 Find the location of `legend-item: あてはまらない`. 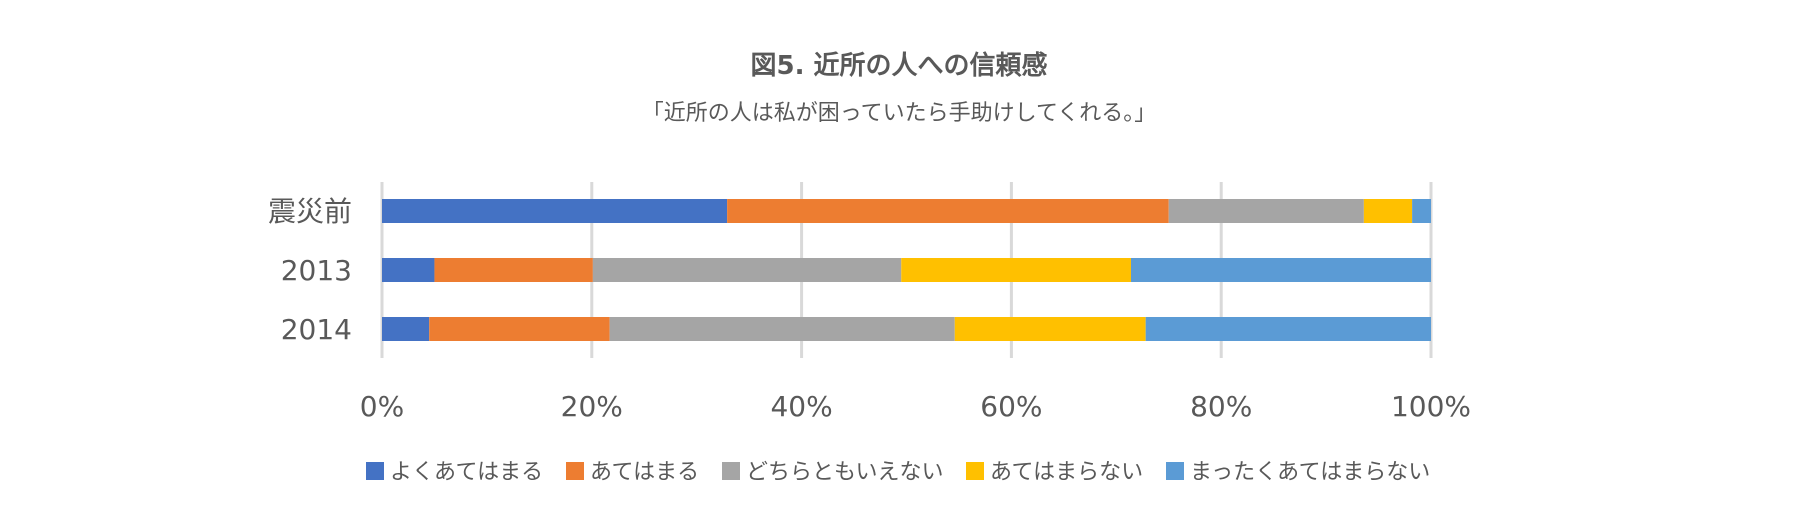

legend-item: あてはまらない is located at coordinates (1054, 472).